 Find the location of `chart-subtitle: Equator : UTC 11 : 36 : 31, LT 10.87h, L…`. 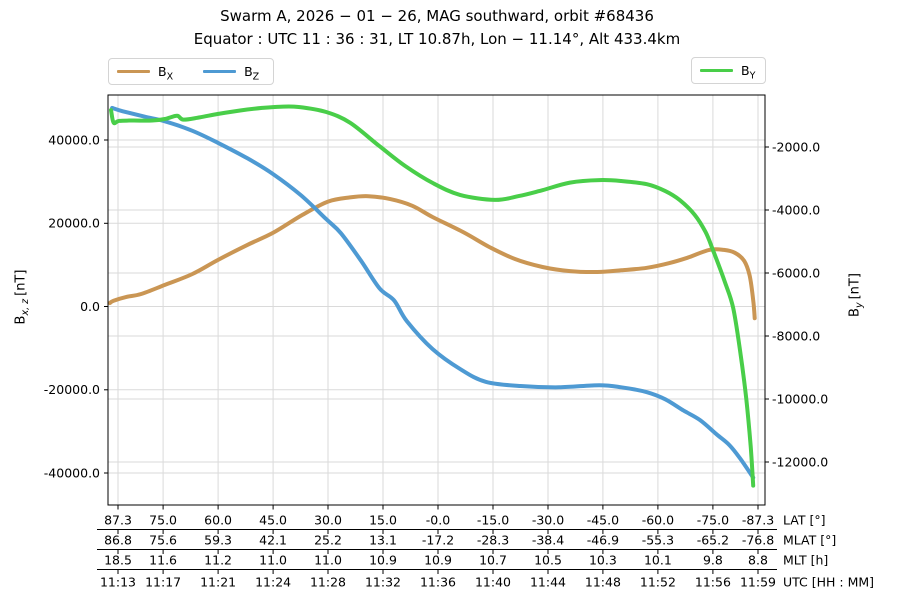

chart-subtitle: Equator : UTC 11 : 36 : 31, LT 10.87h, L… is located at coordinates (437, 39).